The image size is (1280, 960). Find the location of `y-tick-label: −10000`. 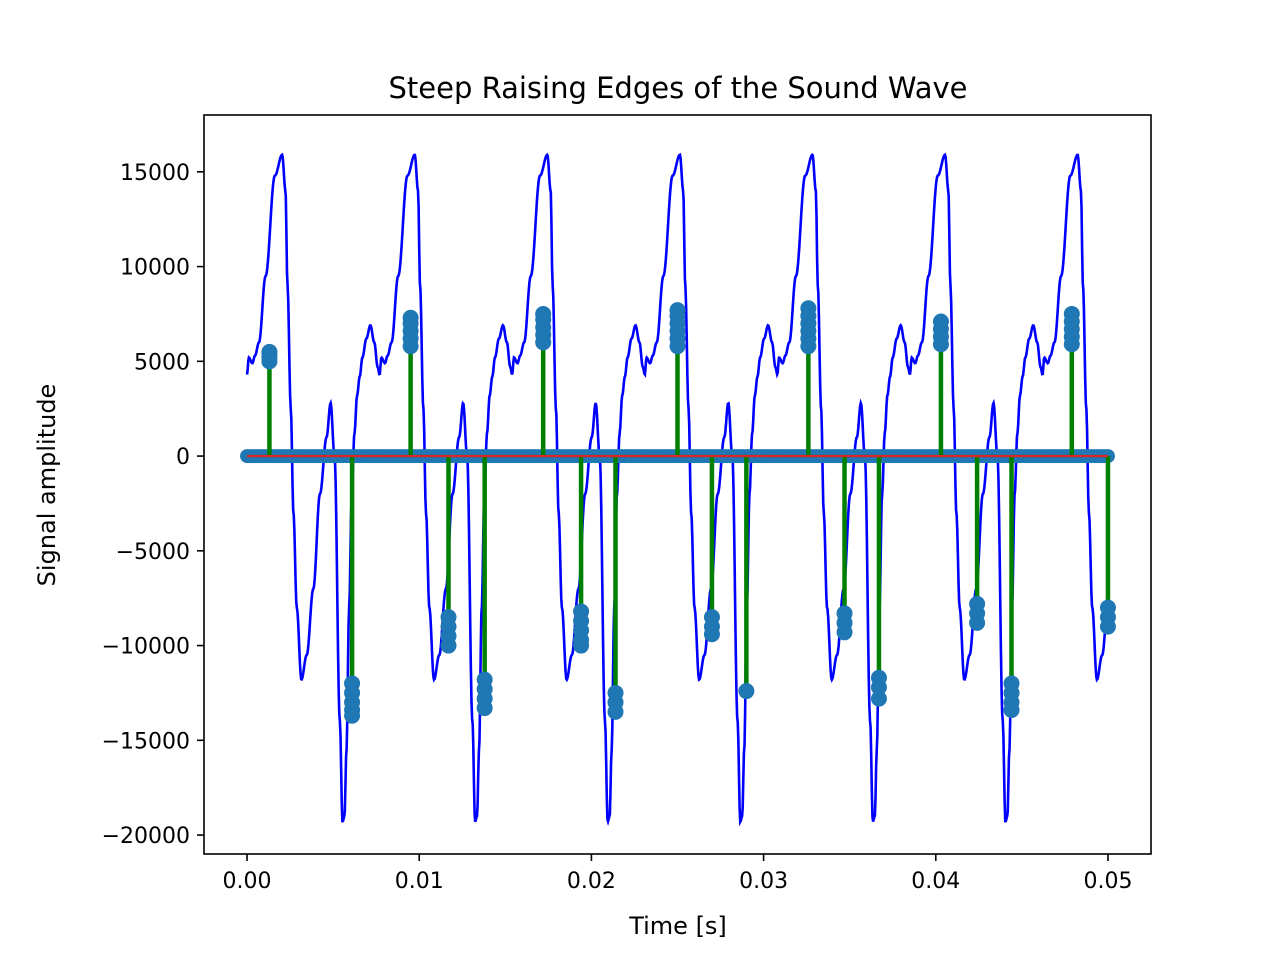

y-tick-label: −10000 is located at coordinates (146, 647).